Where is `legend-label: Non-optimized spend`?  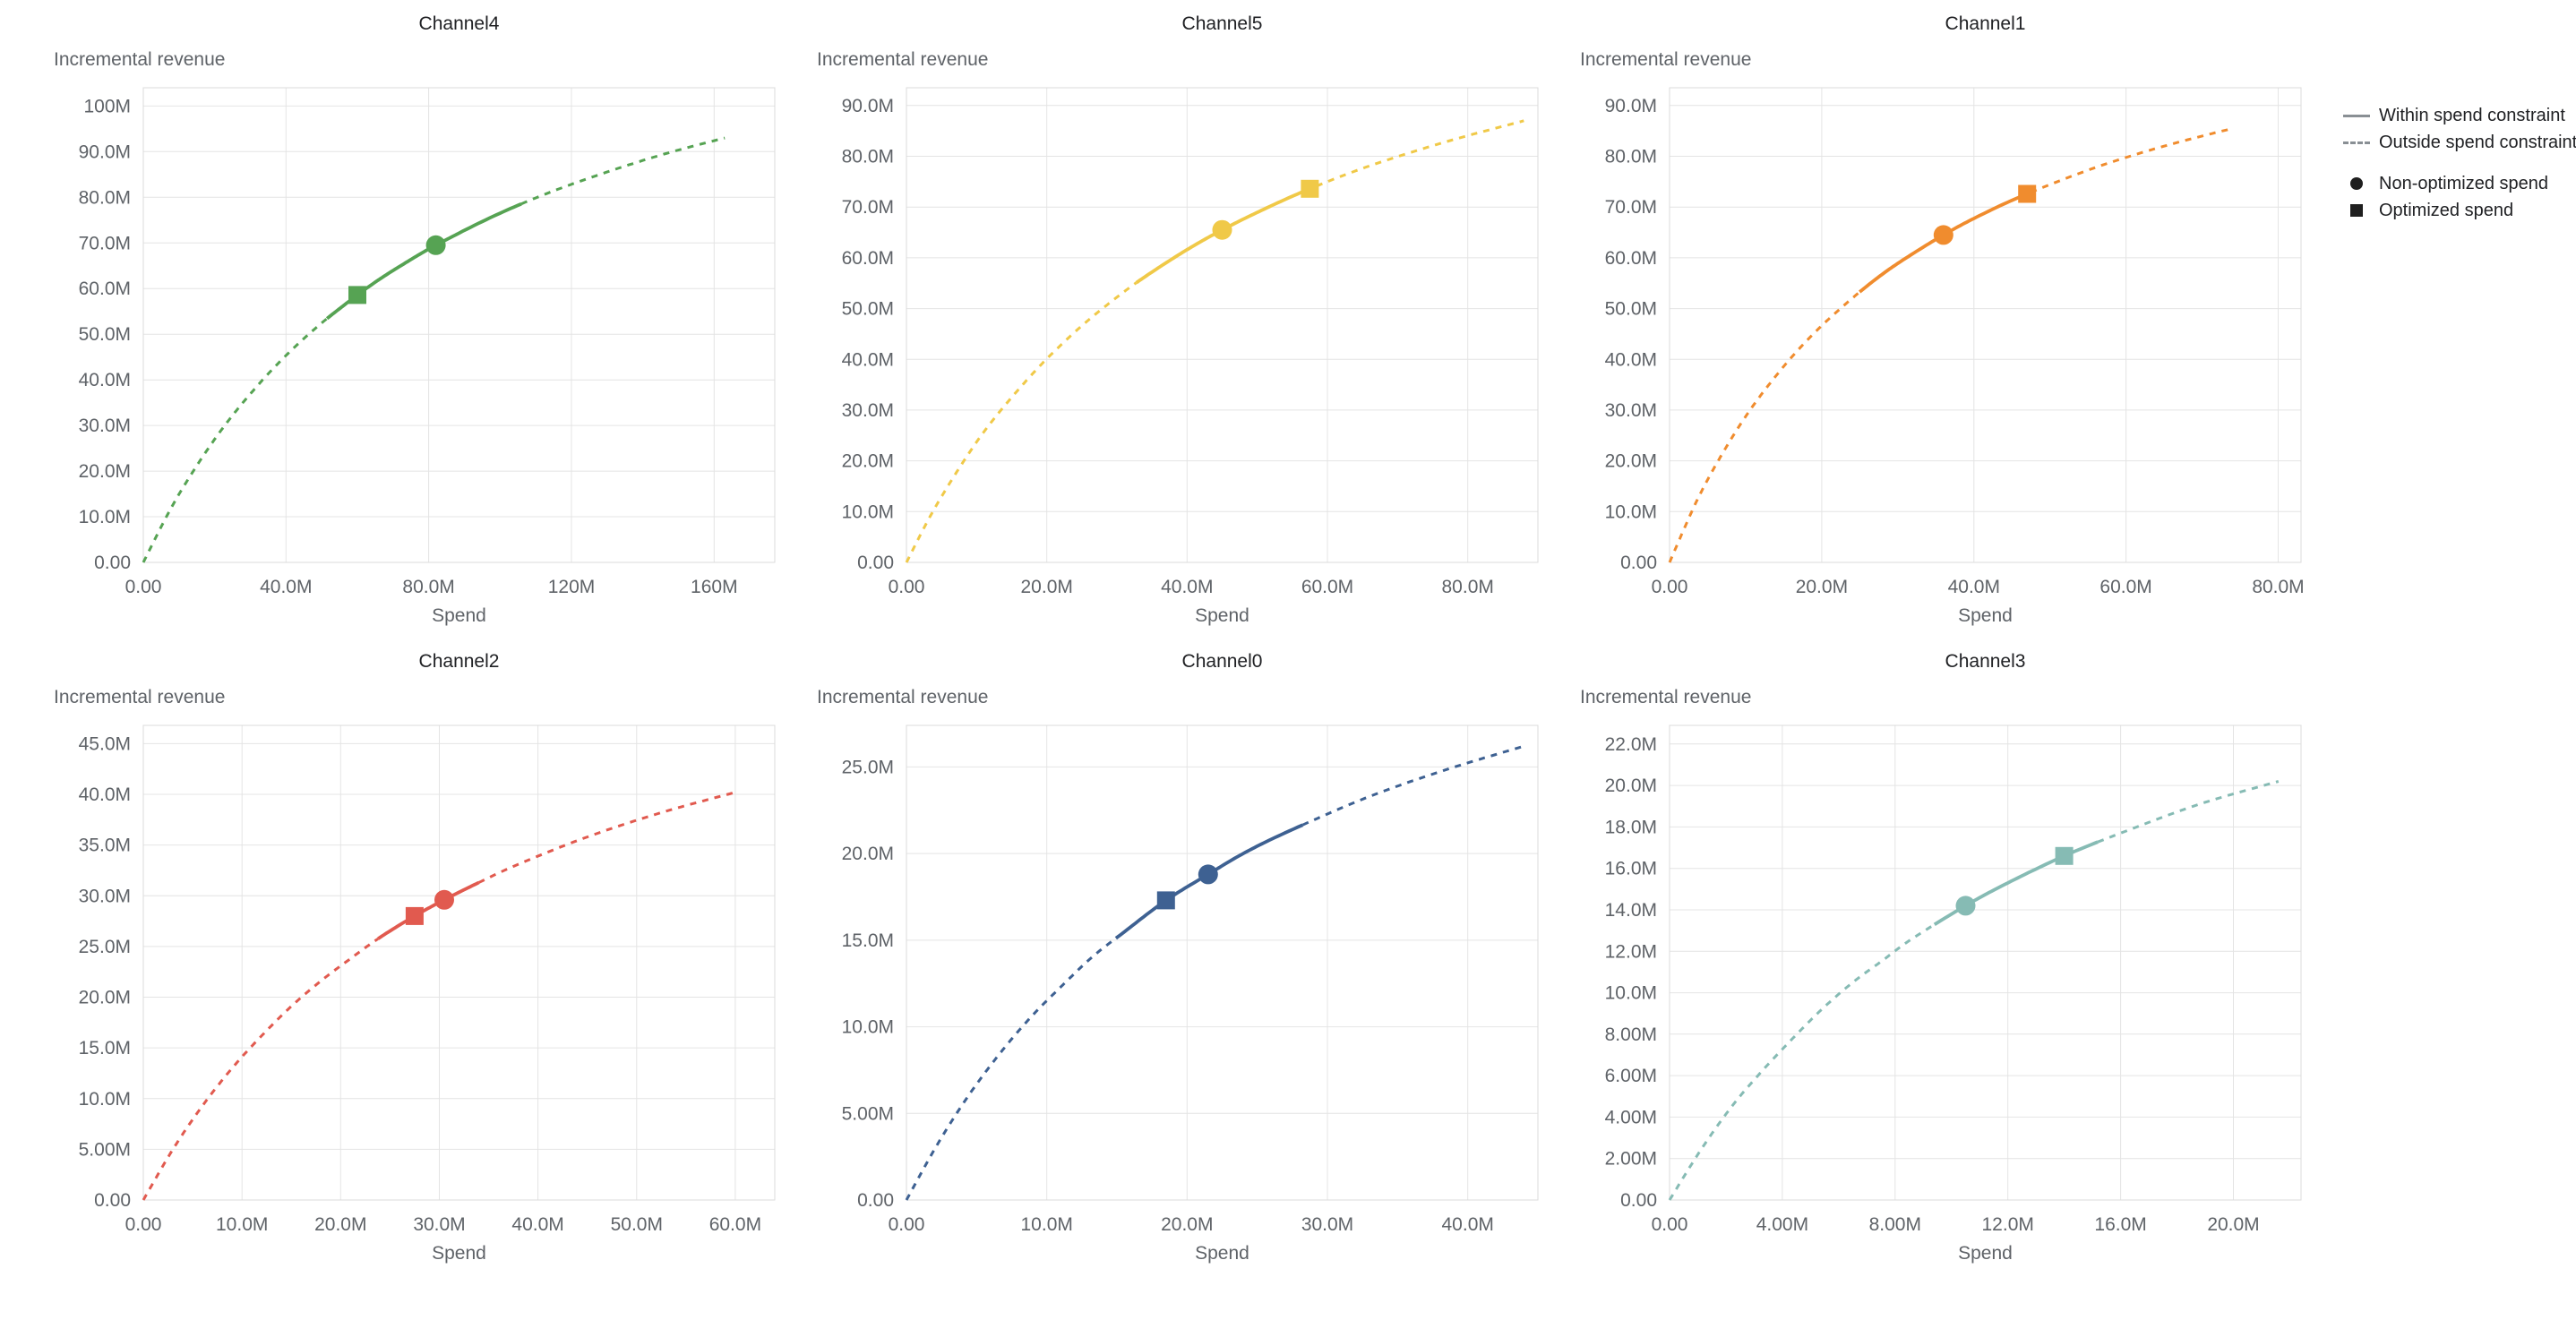 legend-label: Non-optimized spend is located at coordinates (2463, 183).